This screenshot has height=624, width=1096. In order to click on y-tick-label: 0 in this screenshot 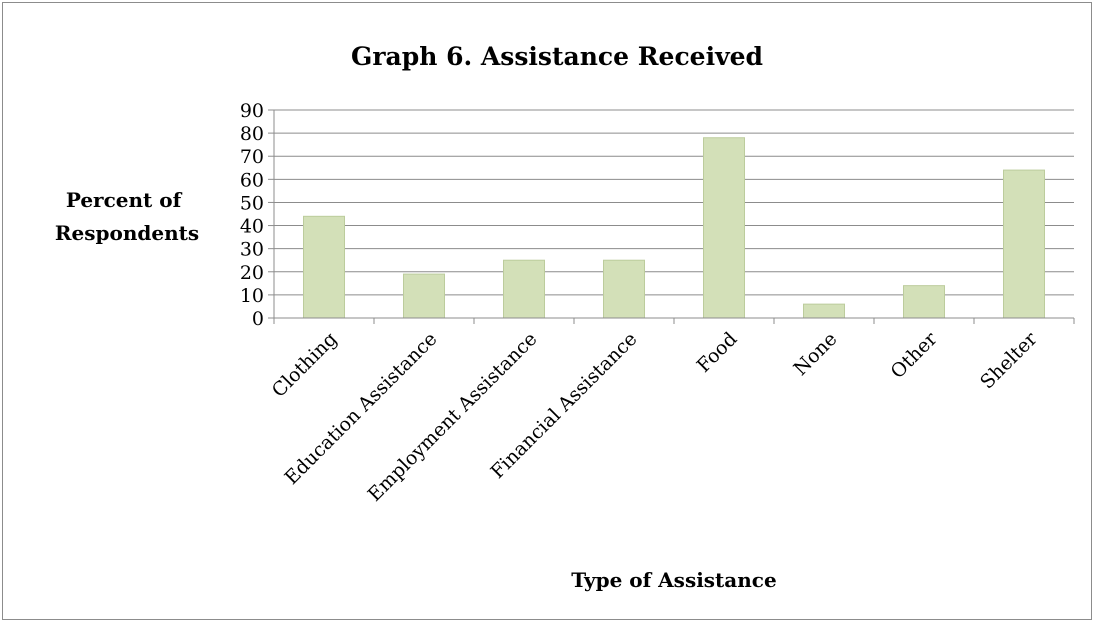, I will do `click(258, 319)`.